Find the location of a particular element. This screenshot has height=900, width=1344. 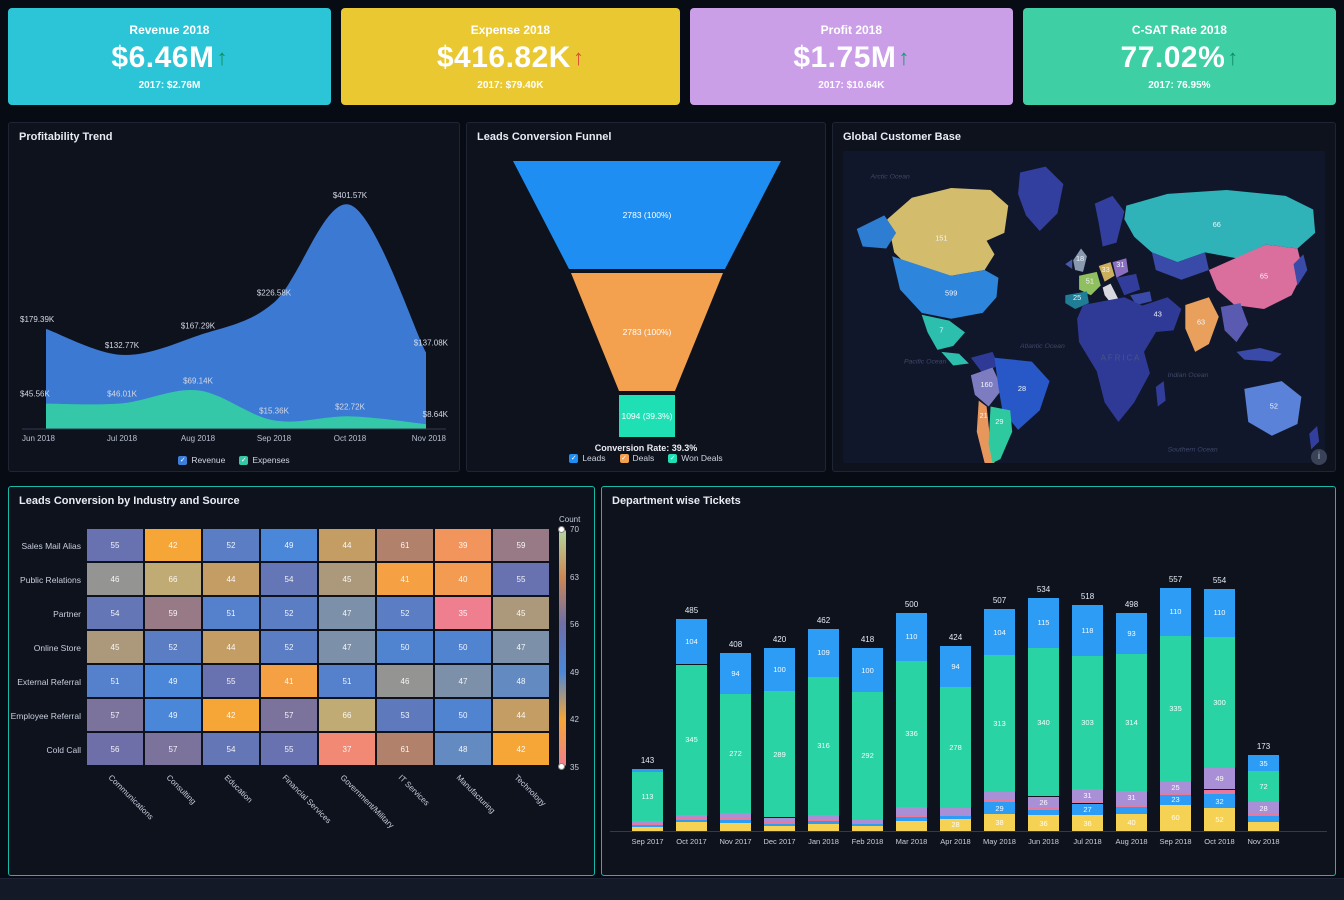

heatmap-cell: 49 is located at coordinates (289, 545).